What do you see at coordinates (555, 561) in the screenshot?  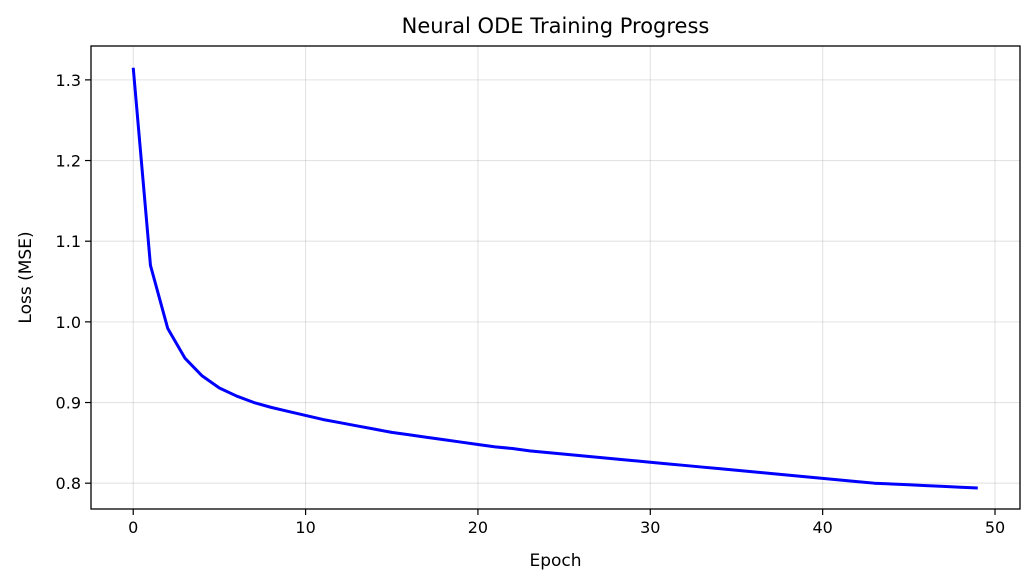 I see `x-axis-label: Epoch` at bounding box center [555, 561].